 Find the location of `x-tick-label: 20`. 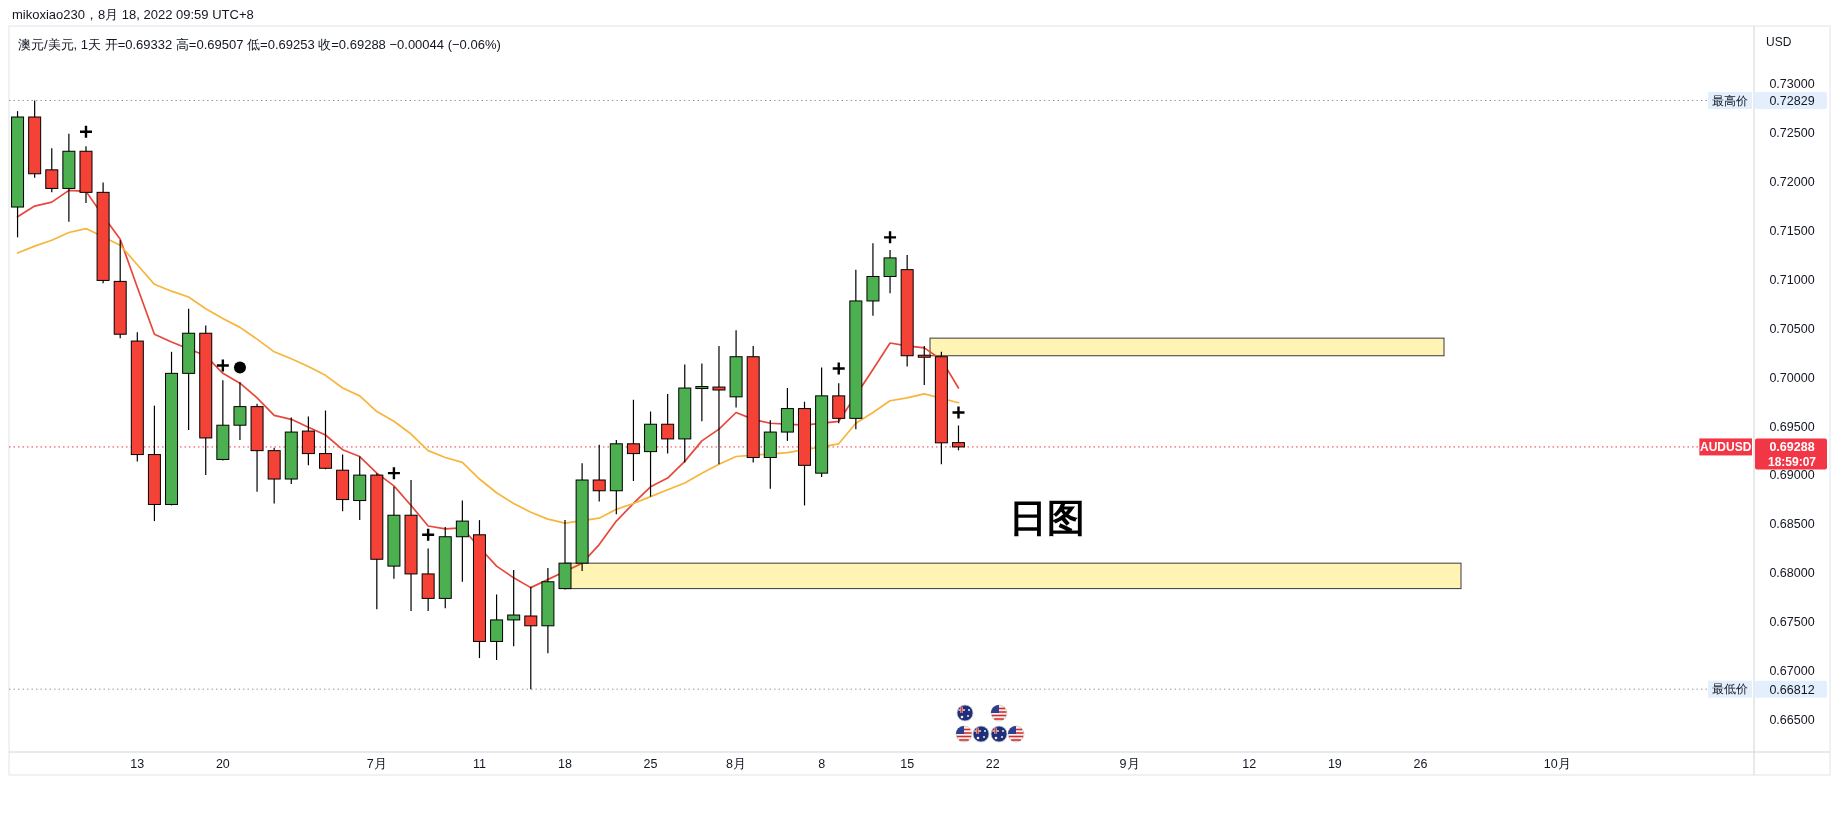

x-tick-label: 20 is located at coordinates (222, 764).